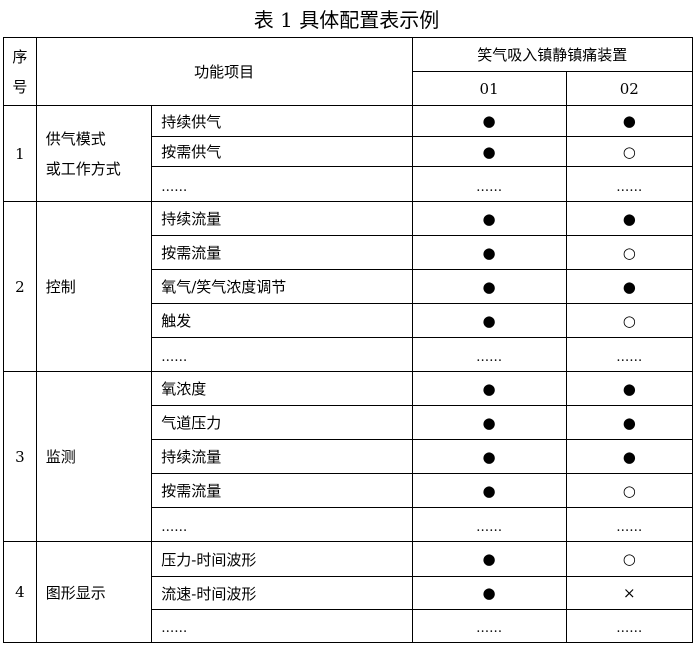 This screenshot has width=693, height=645. I want to click on item-name-cell: 持续供气, so click(282, 121).